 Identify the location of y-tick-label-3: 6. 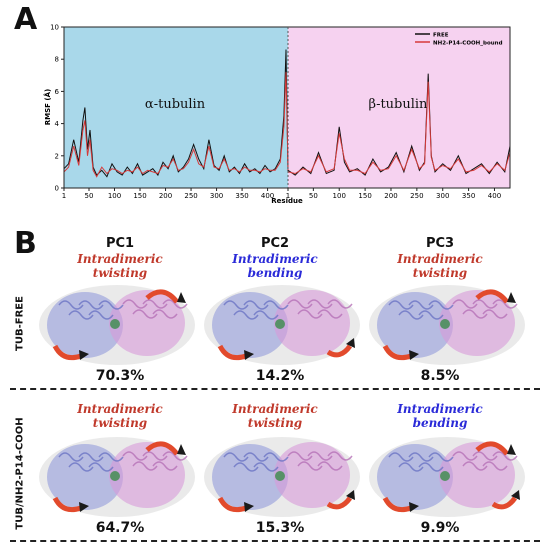
(57, 92).